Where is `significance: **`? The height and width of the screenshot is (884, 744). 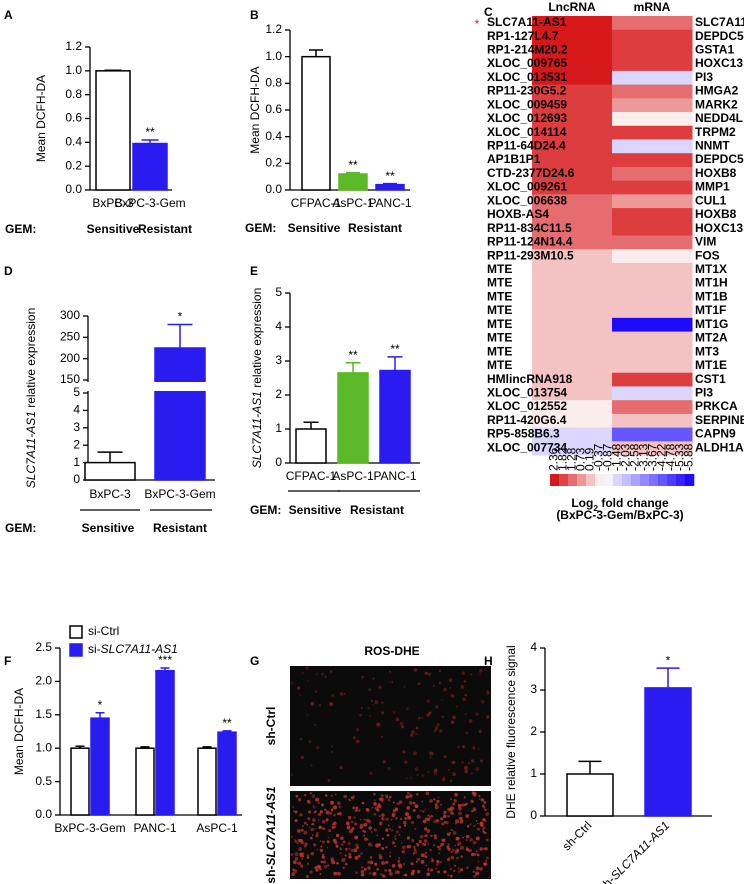 significance: ** is located at coordinates (227, 723).